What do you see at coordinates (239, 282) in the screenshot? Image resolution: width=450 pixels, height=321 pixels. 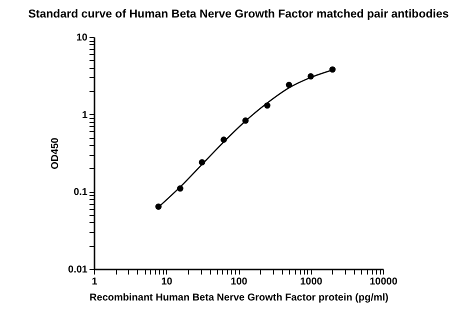 I see `x-tick-label: 100` at bounding box center [239, 282].